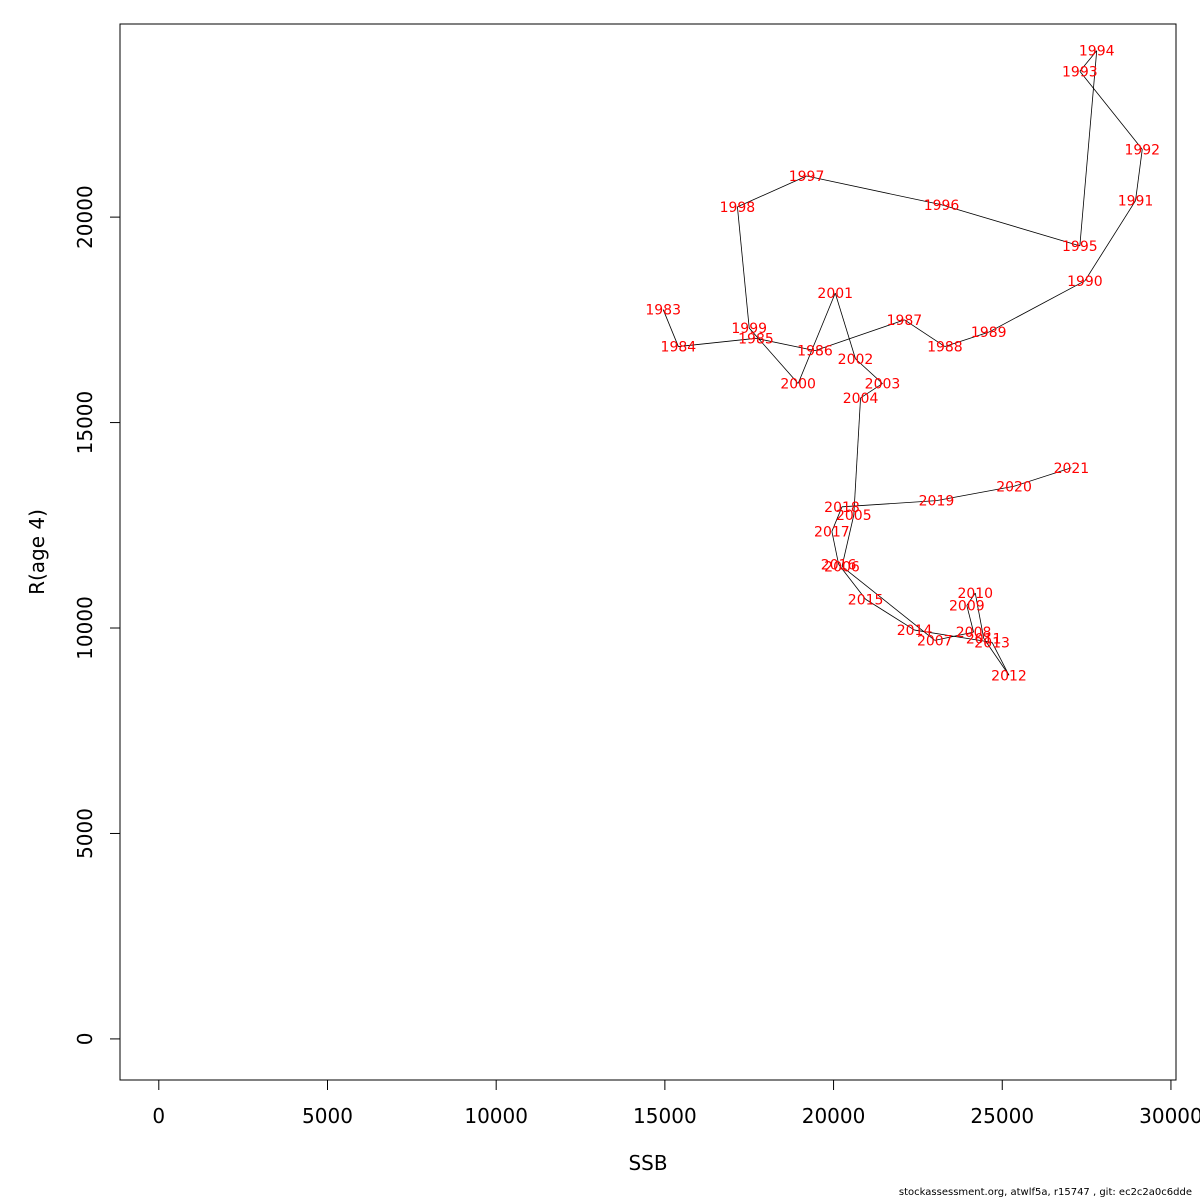 The image size is (1200, 1200). What do you see at coordinates (992, 643) in the screenshot?
I see `point-year-label: 2013` at bounding box center [992, 643].